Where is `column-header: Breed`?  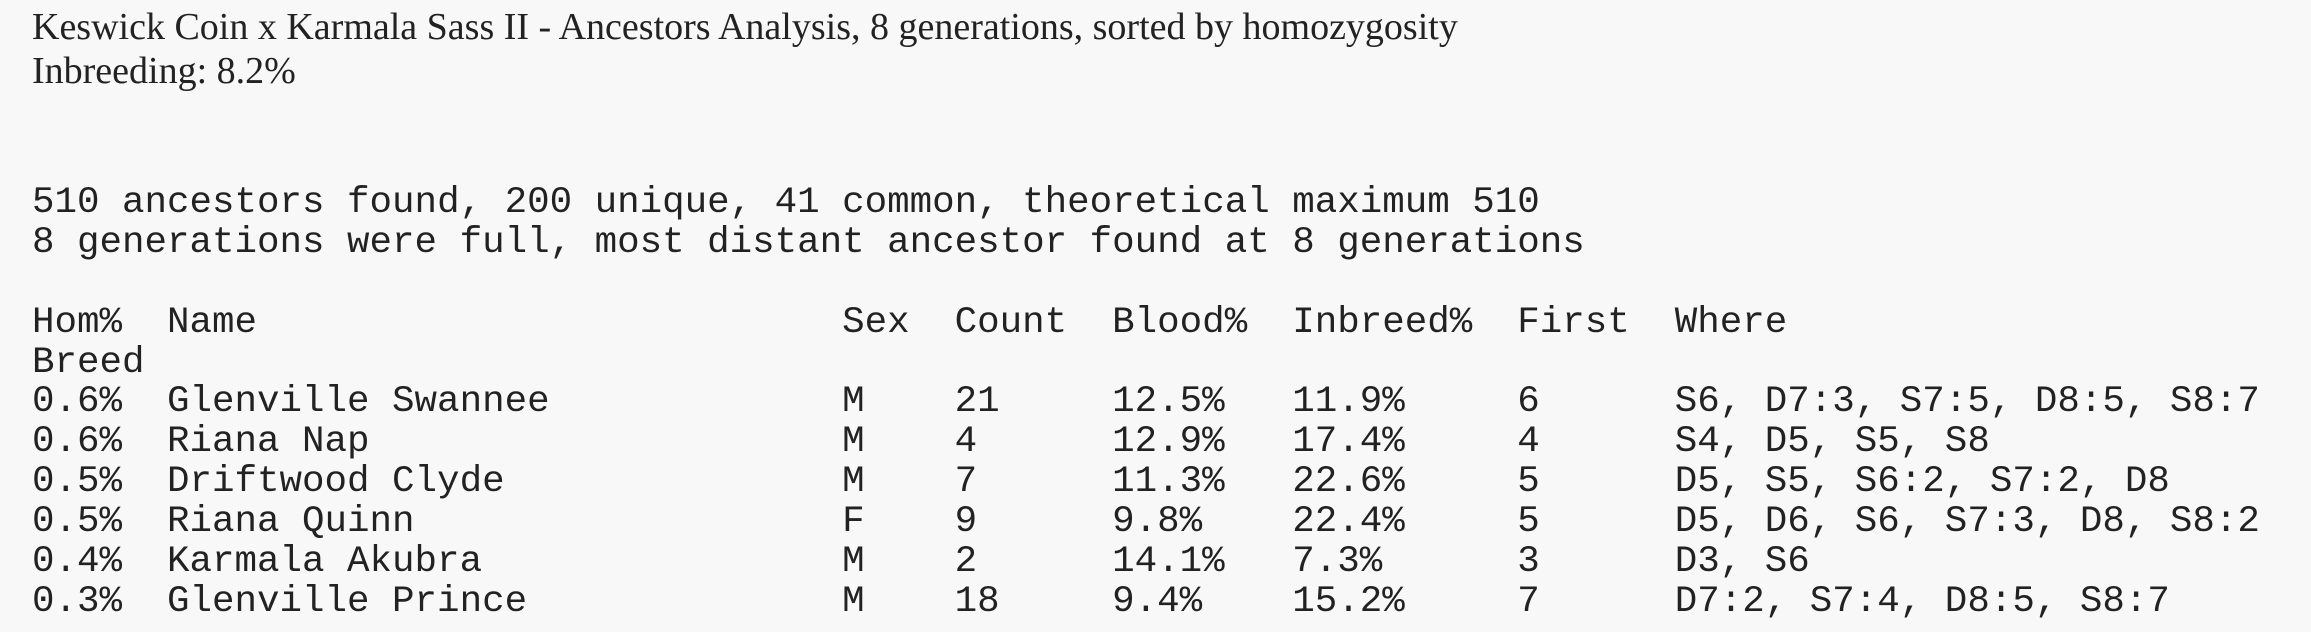 column-header: Breed is located at coordinates (88, 363).